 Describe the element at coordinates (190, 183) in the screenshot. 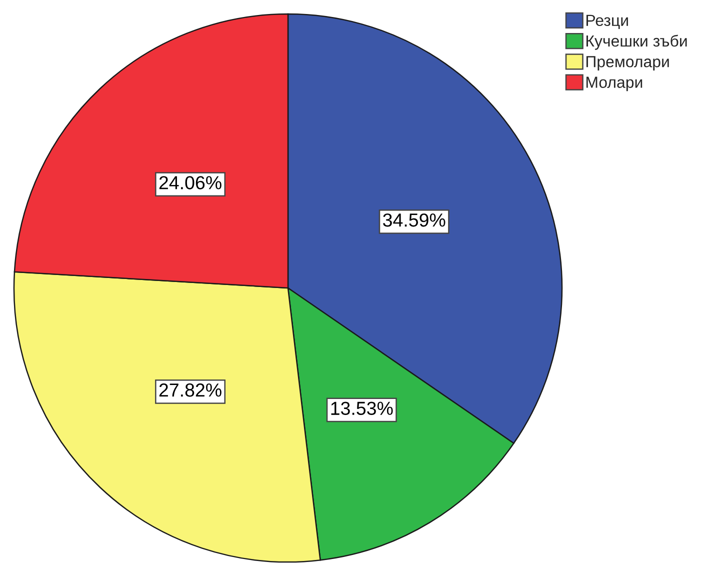

I see `data-label: 24.06%` at that location.